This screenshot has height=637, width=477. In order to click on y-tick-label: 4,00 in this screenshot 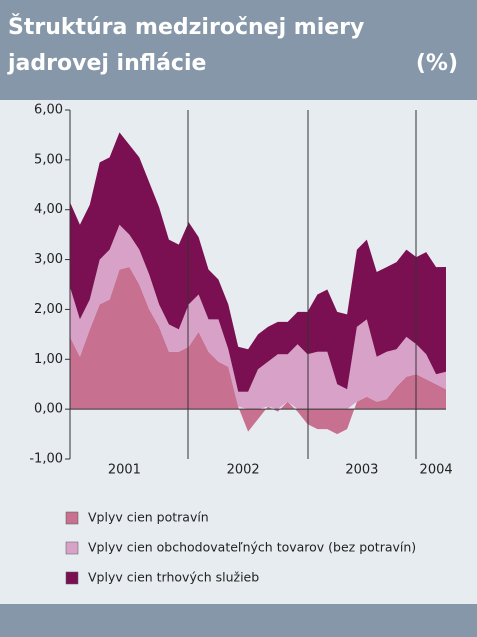, I will do `click(48, 209)`.